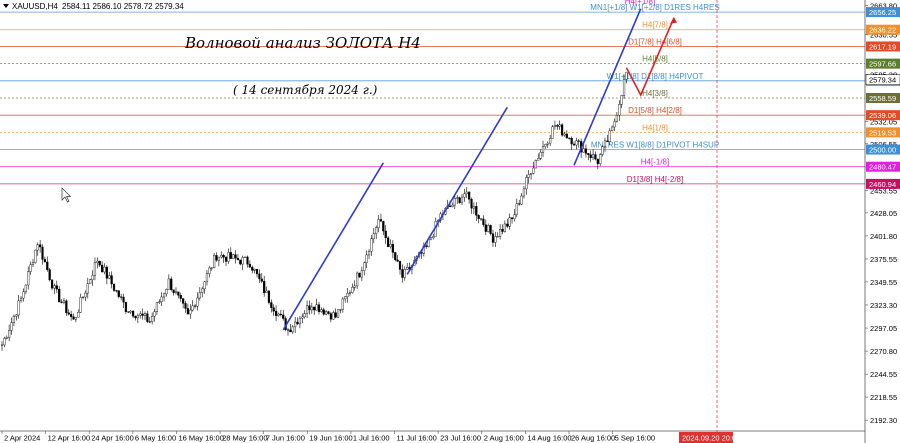  Describe the element at coordinates (883, 5) in the screenshot. I see `price-tick-label: 2663.80` at that location.